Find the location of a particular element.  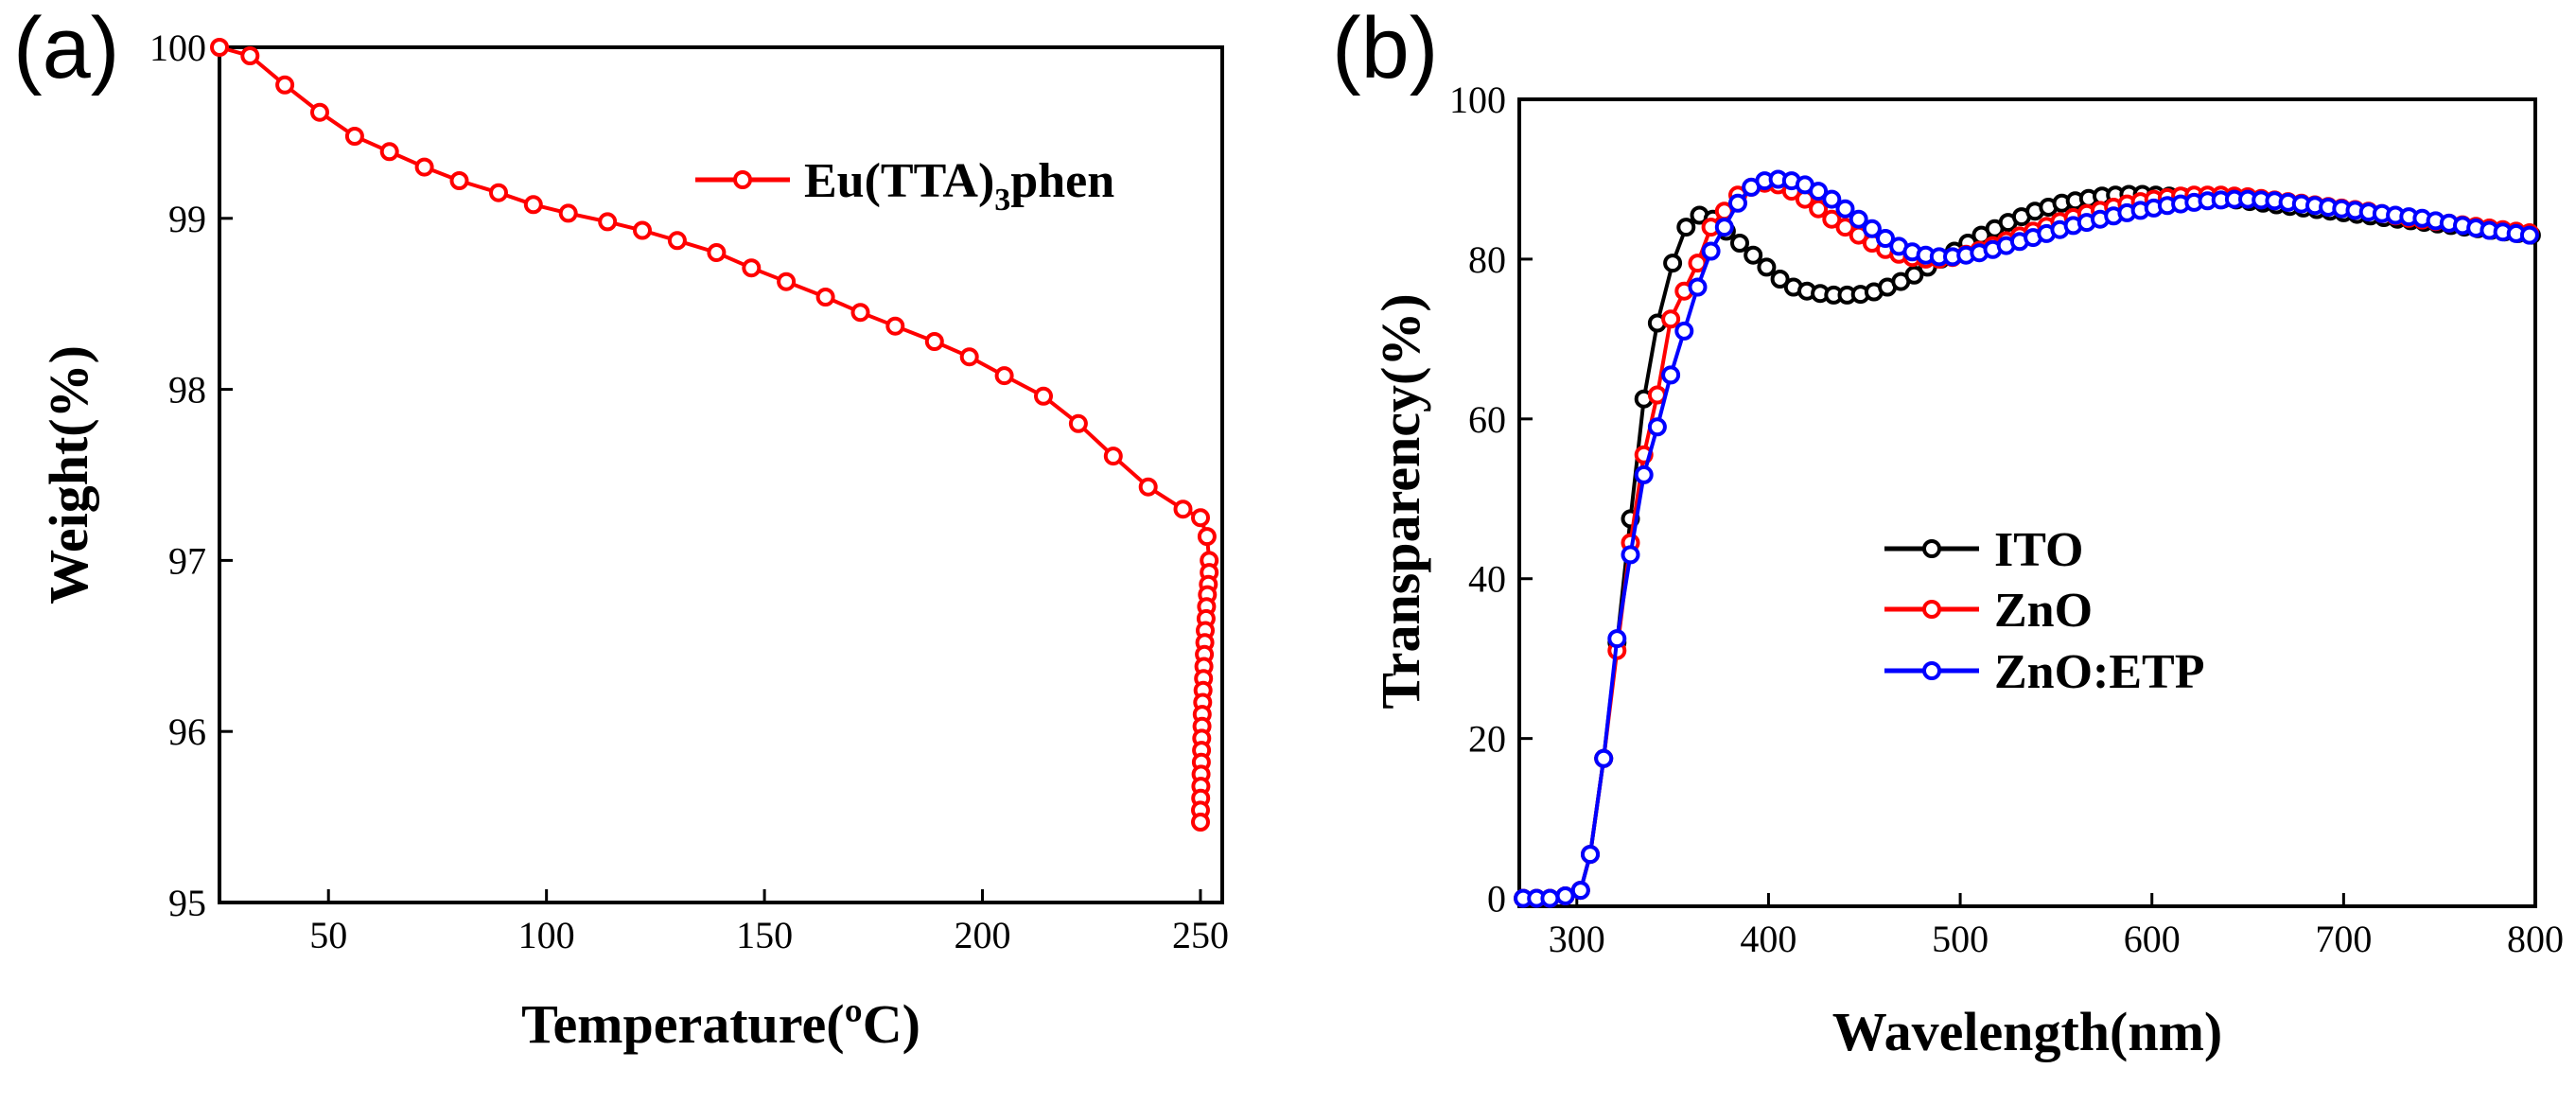

y-tick-label-40: 40 is located at coordinates (1487, 579).